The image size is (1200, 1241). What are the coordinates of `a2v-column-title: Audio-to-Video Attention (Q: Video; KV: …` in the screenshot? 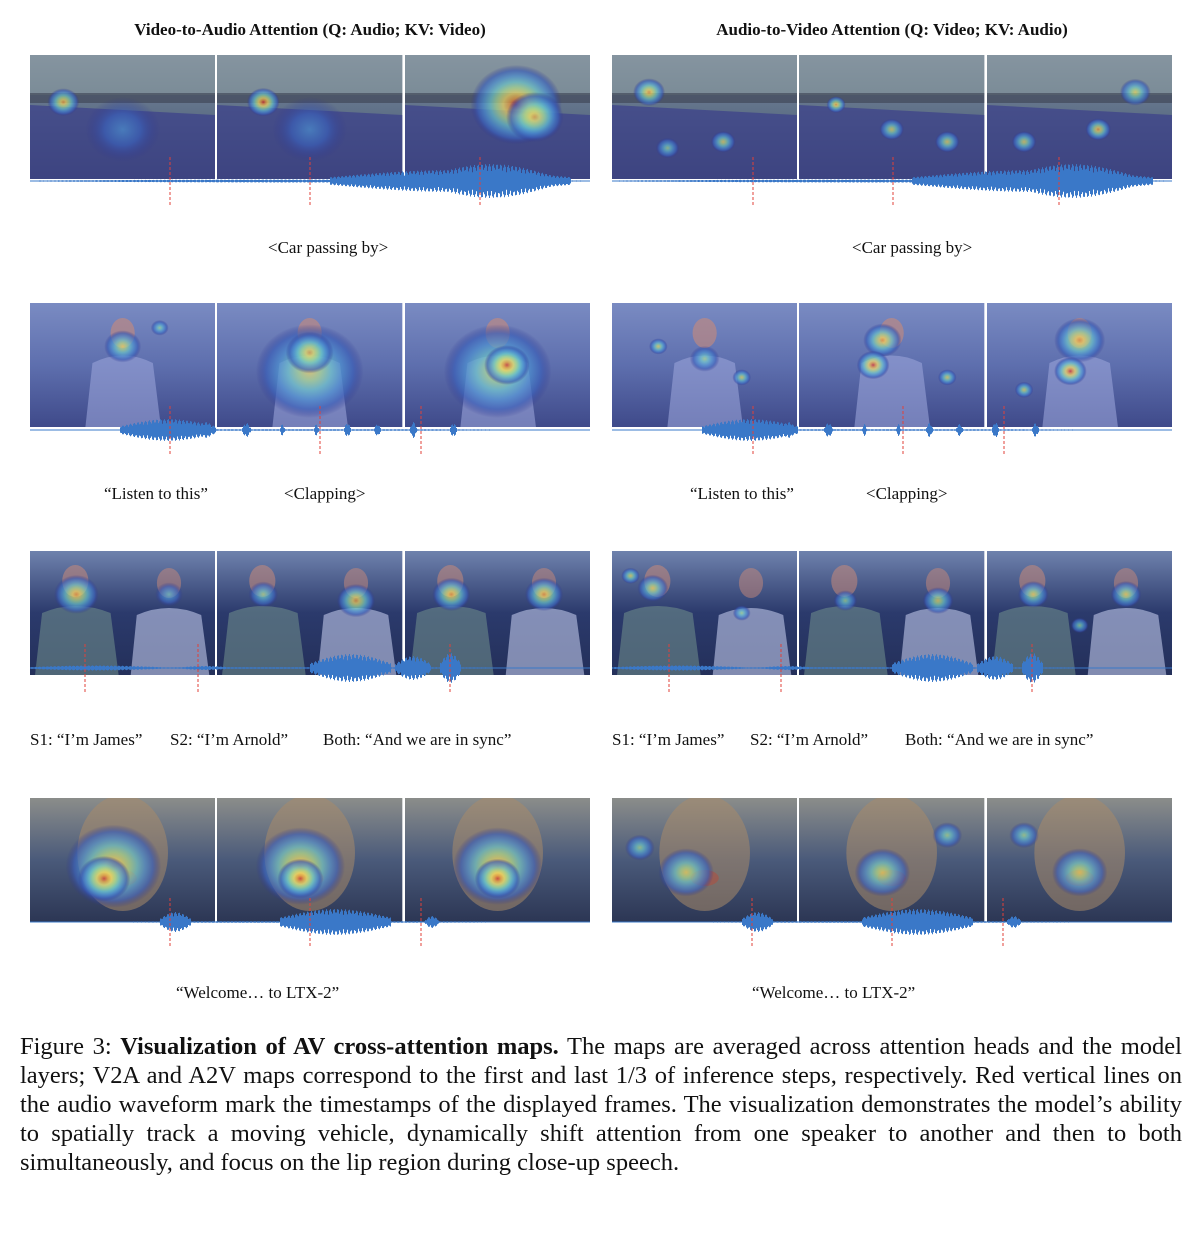 It's located at (892, 29).